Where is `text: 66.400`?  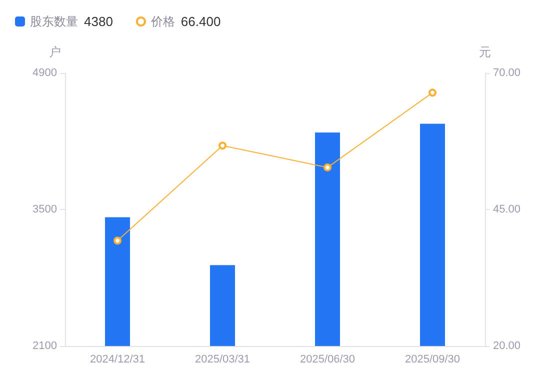
text: 66.400 is located at coordinates (200, 21).